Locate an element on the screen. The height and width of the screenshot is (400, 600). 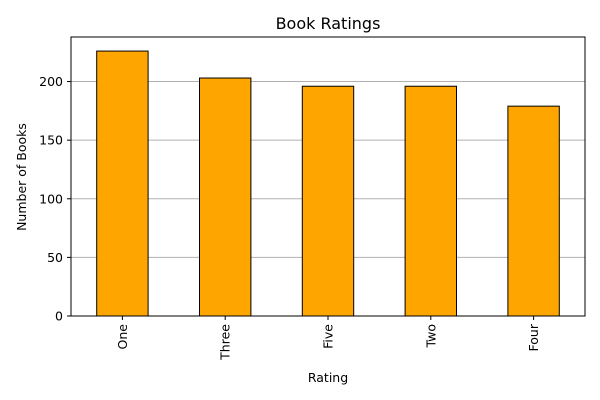
bar-five is located at coordinates (328, 201).